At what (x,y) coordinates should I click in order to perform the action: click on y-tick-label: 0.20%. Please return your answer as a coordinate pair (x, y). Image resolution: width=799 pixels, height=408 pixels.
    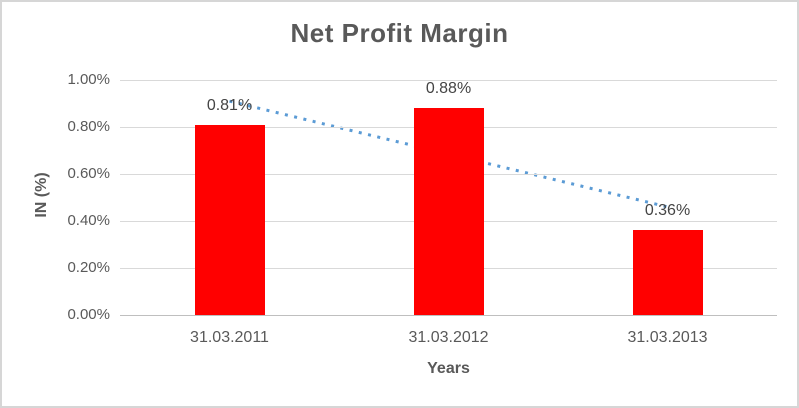
    Looking at the image, I should click on (88, 267).